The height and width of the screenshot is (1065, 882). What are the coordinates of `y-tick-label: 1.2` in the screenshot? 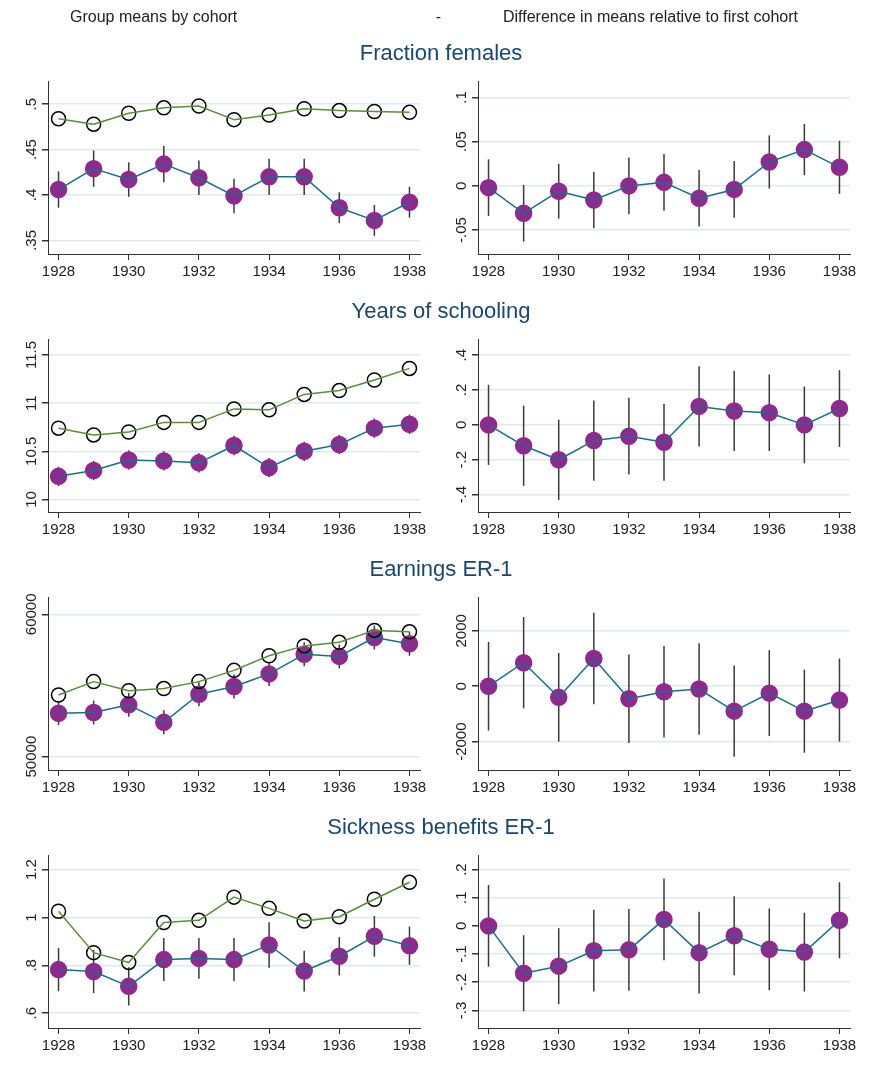 It's located at (30, 870).